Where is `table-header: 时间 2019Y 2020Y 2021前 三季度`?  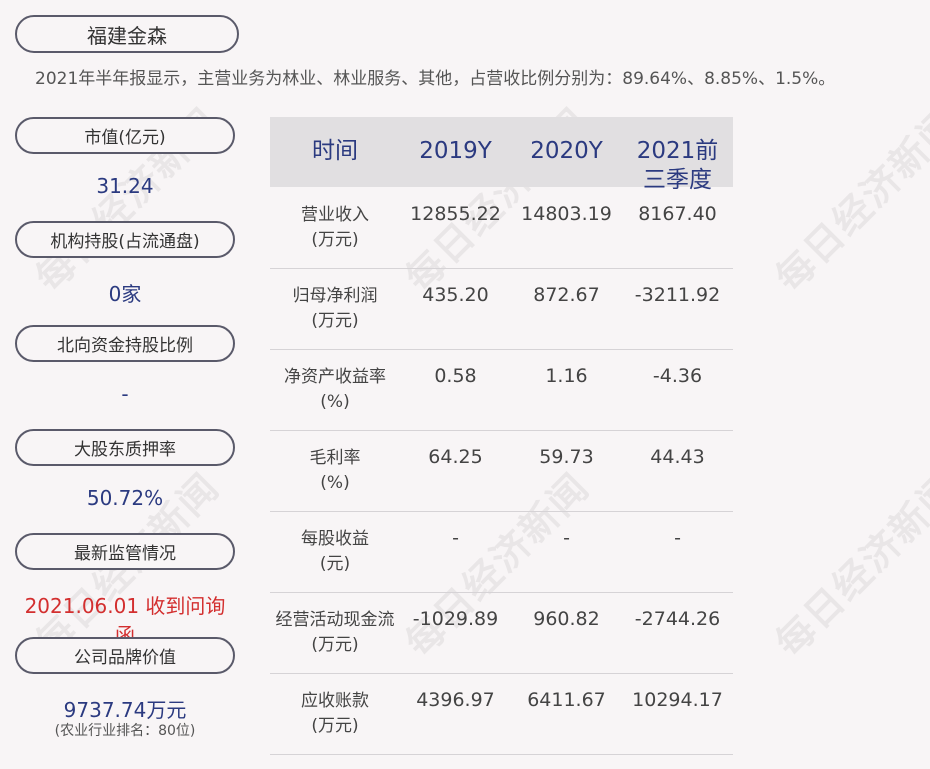
table-header: 时间 2019Y 2020Y 2021前 三季度 is located at coordinates (501, 155).